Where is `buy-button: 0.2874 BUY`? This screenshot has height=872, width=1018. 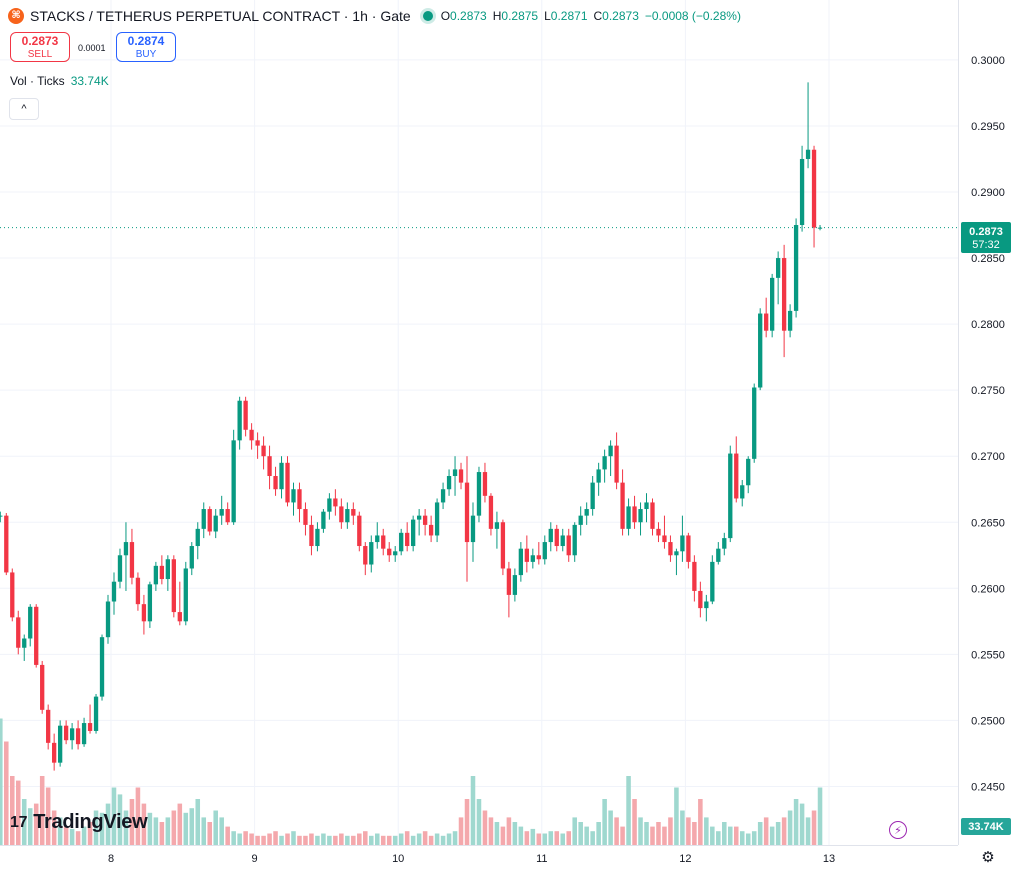 buy-button: 0.2874 BUY is located at coordinates (146, 47).